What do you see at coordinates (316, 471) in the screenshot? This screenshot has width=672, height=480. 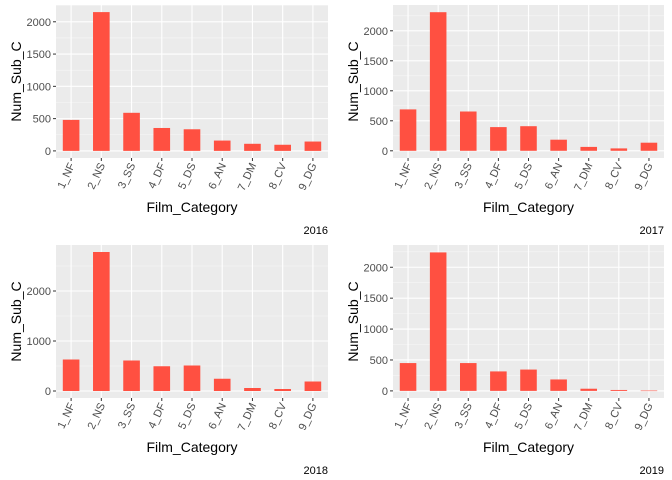 I see `chart-caption: 2018` at bounding box center [316, 471].